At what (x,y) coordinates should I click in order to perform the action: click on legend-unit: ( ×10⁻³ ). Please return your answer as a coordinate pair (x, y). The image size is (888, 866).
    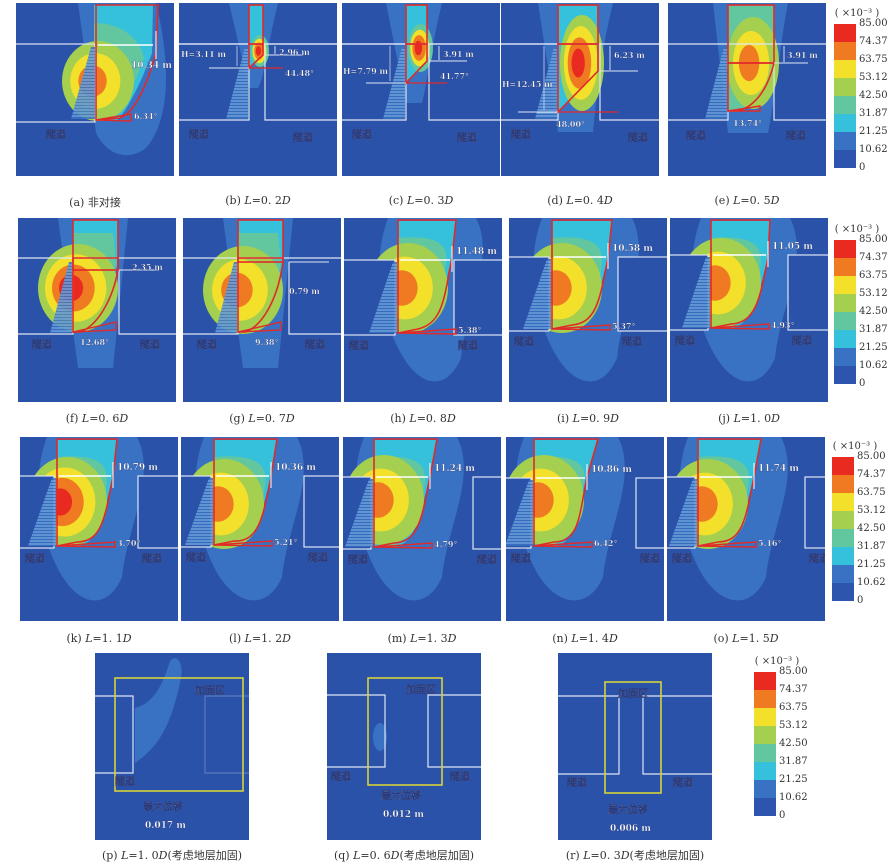
    Looking at the image, I should click on (777, 661).